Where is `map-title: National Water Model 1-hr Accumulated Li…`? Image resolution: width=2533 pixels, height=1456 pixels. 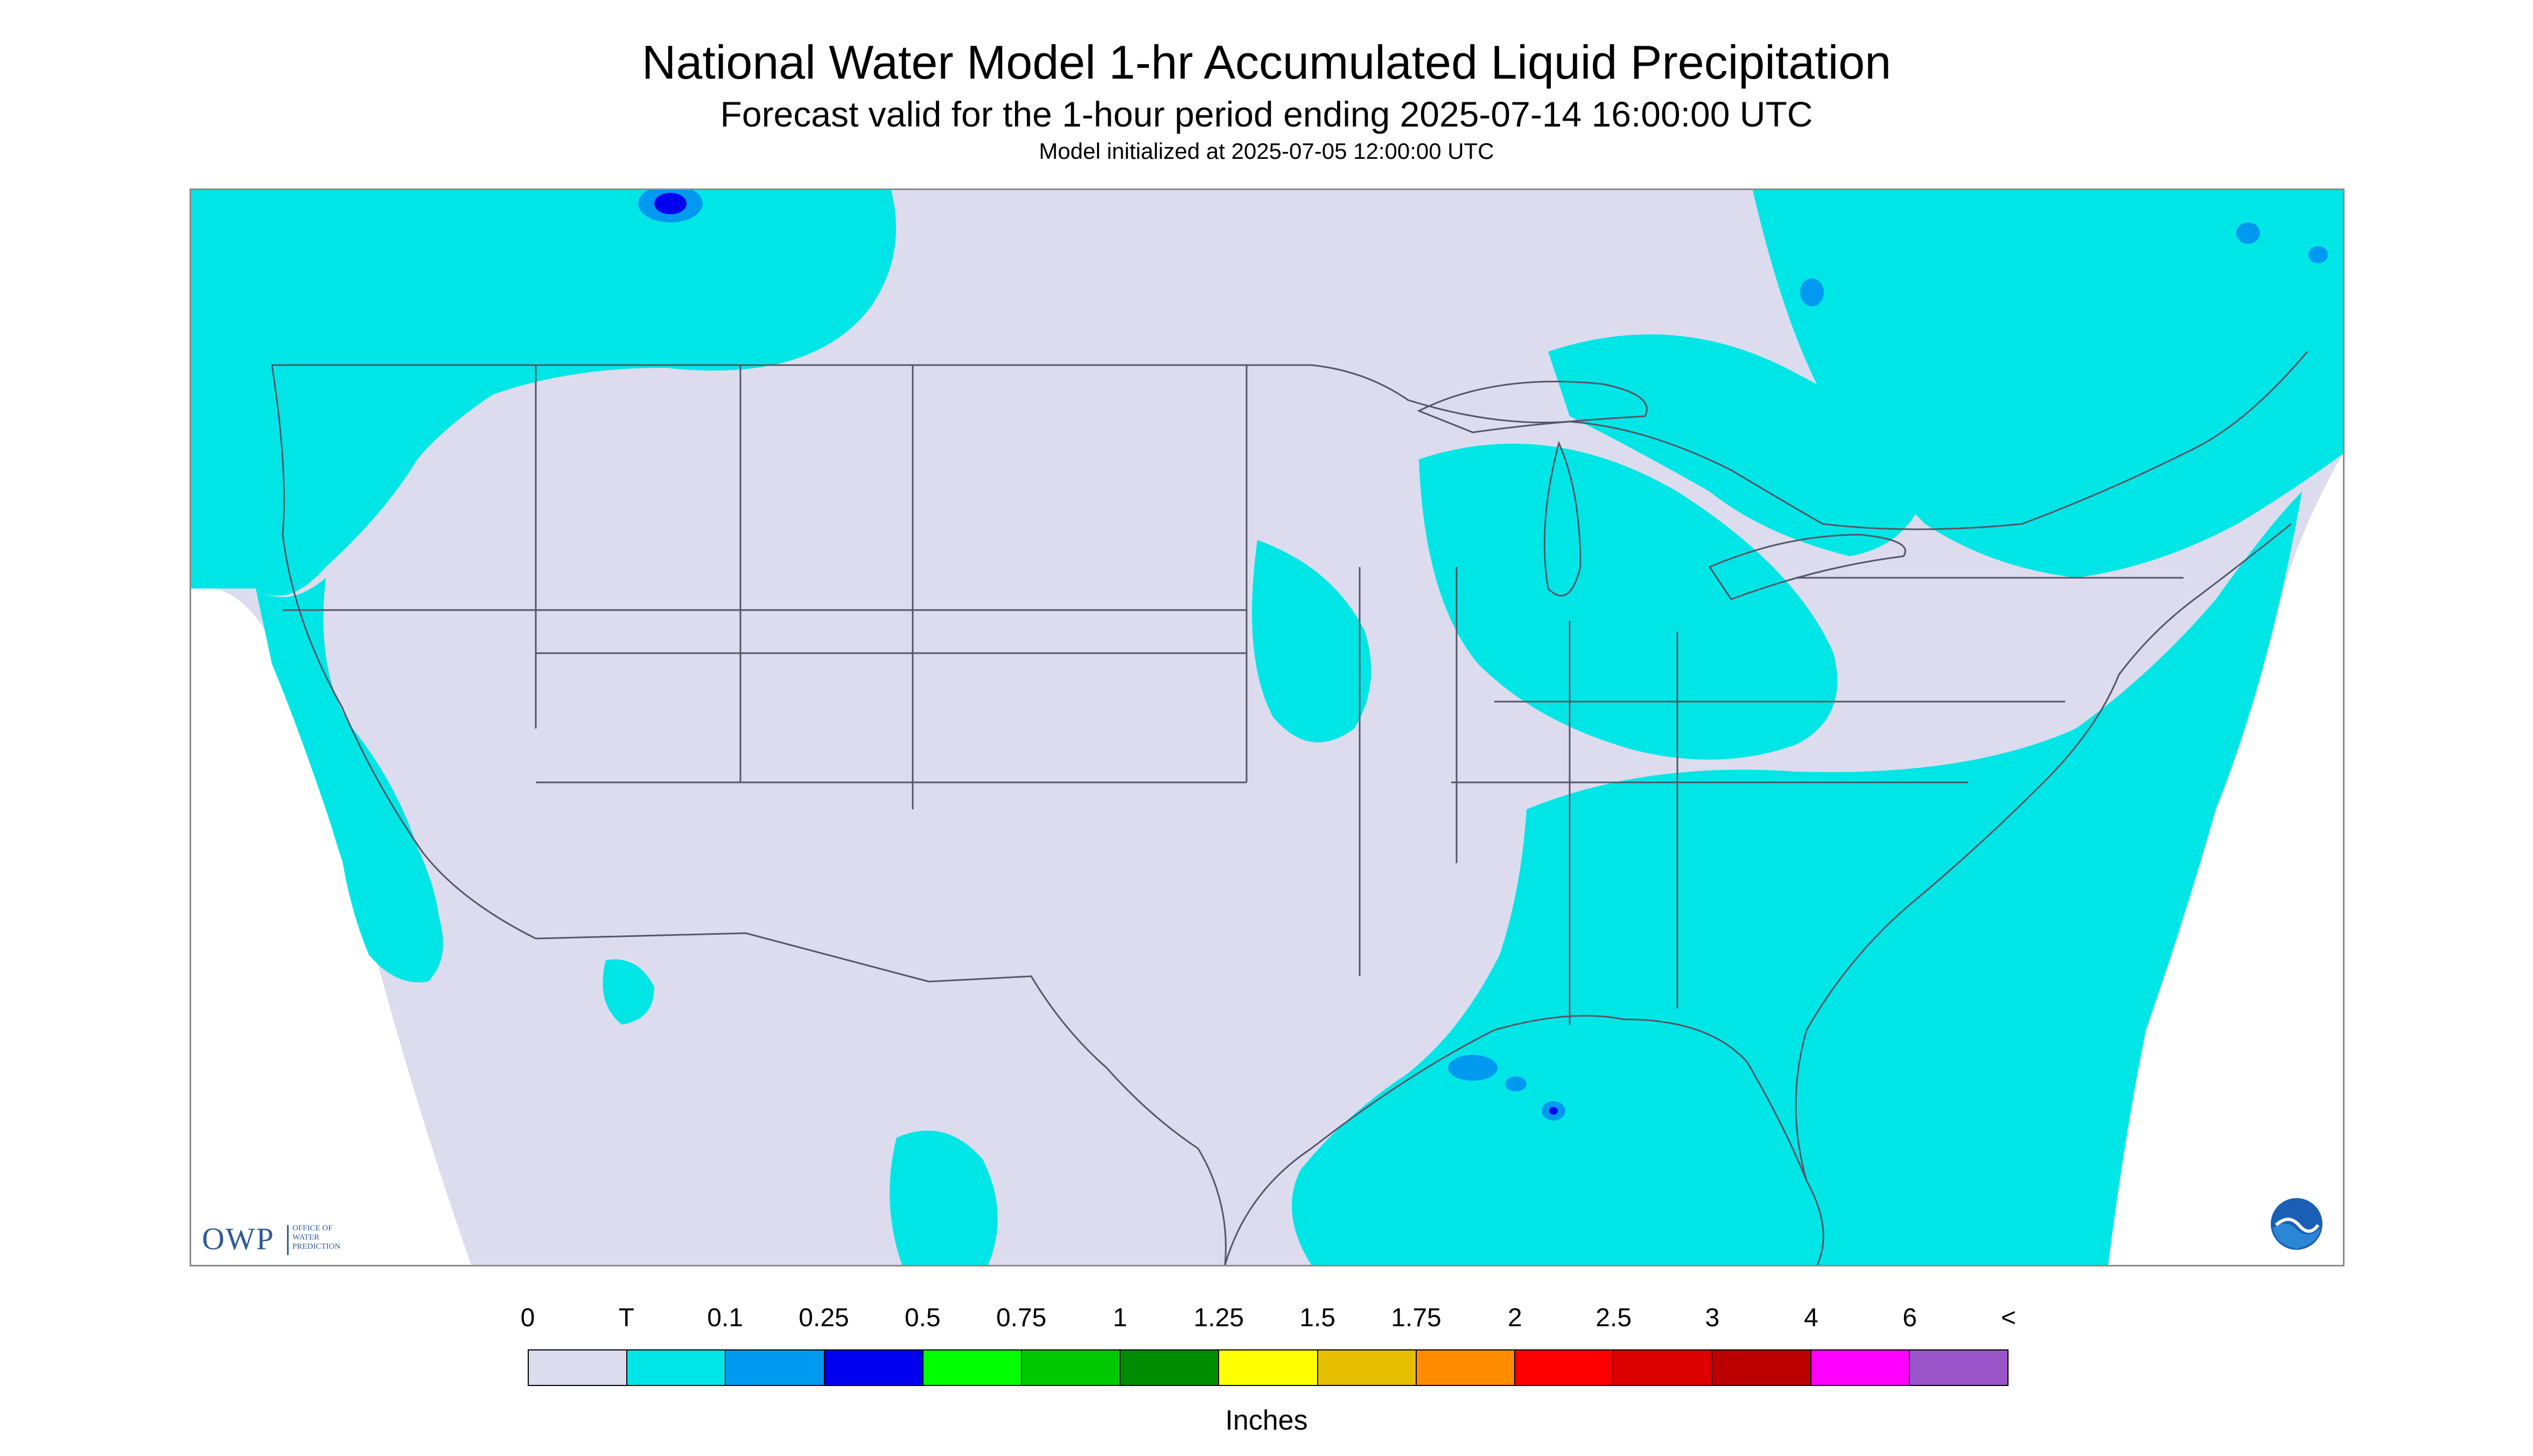 map-title: National Water Model 1-hr Accumulated Li… is located at coordinates (1266, 62).